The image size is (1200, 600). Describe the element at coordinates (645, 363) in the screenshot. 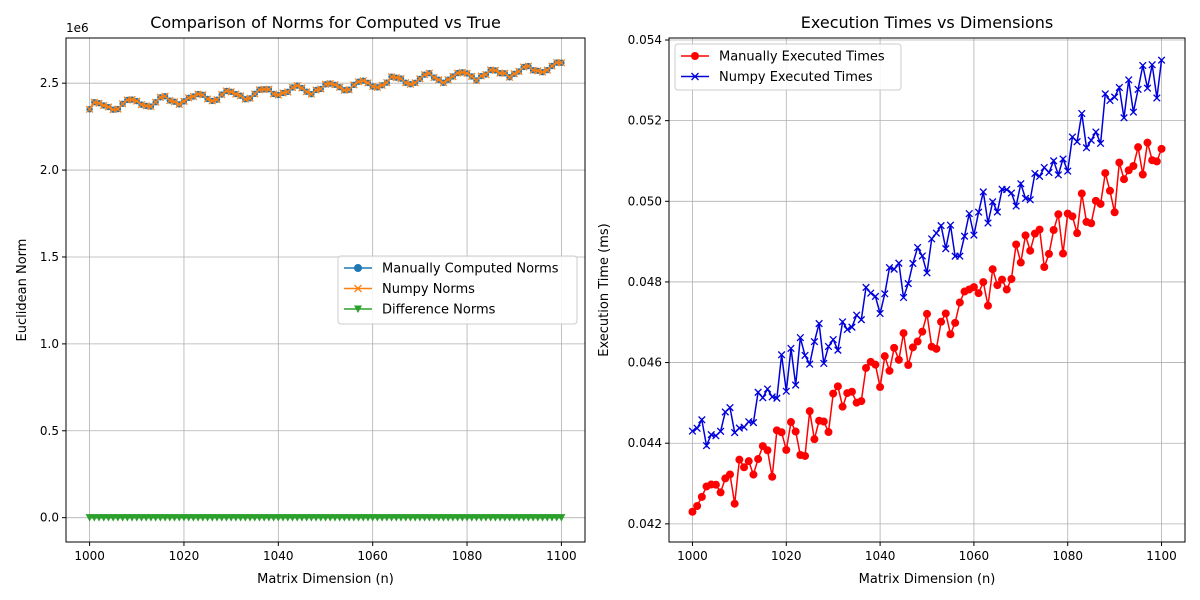

I see `y-tick-label: 0.046` at that location.